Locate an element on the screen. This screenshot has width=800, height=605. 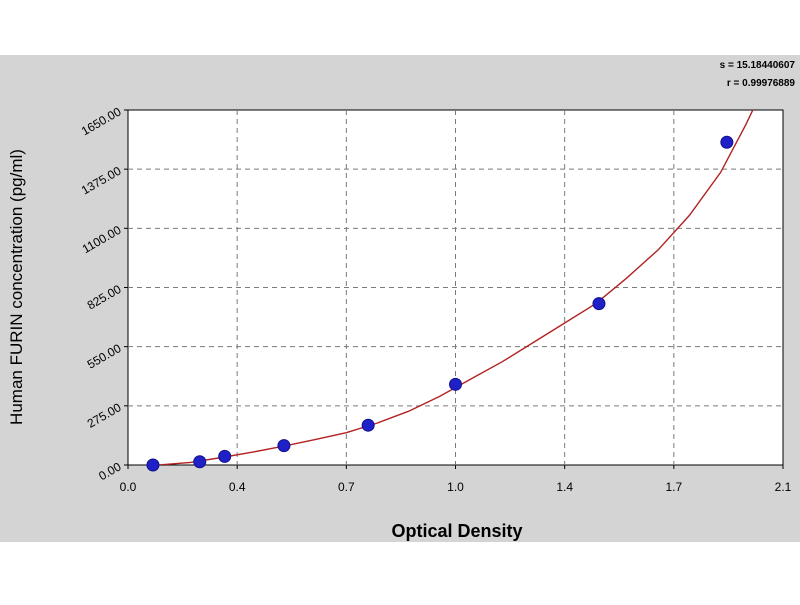
x-tick-label: 1.0 is located at coordinates (455, 487).